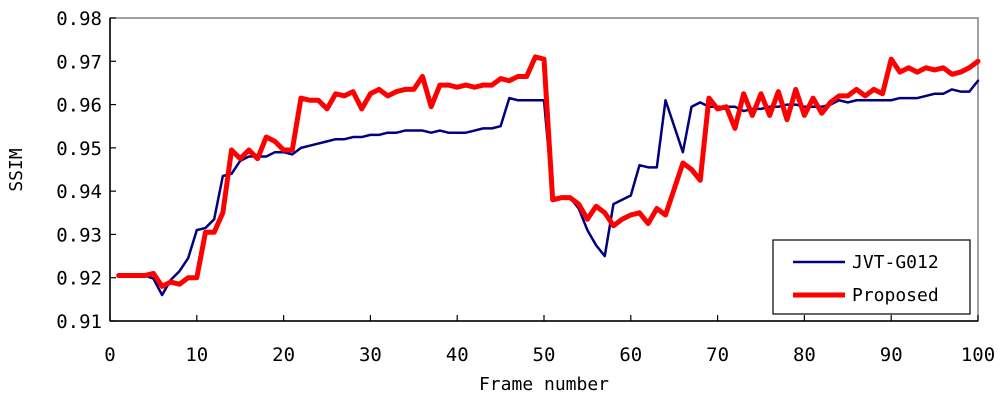 Image resolution: width=1005 pixels, height=401 pixels. I want to click on y-tick-label: 0.97, so click(79, 62).